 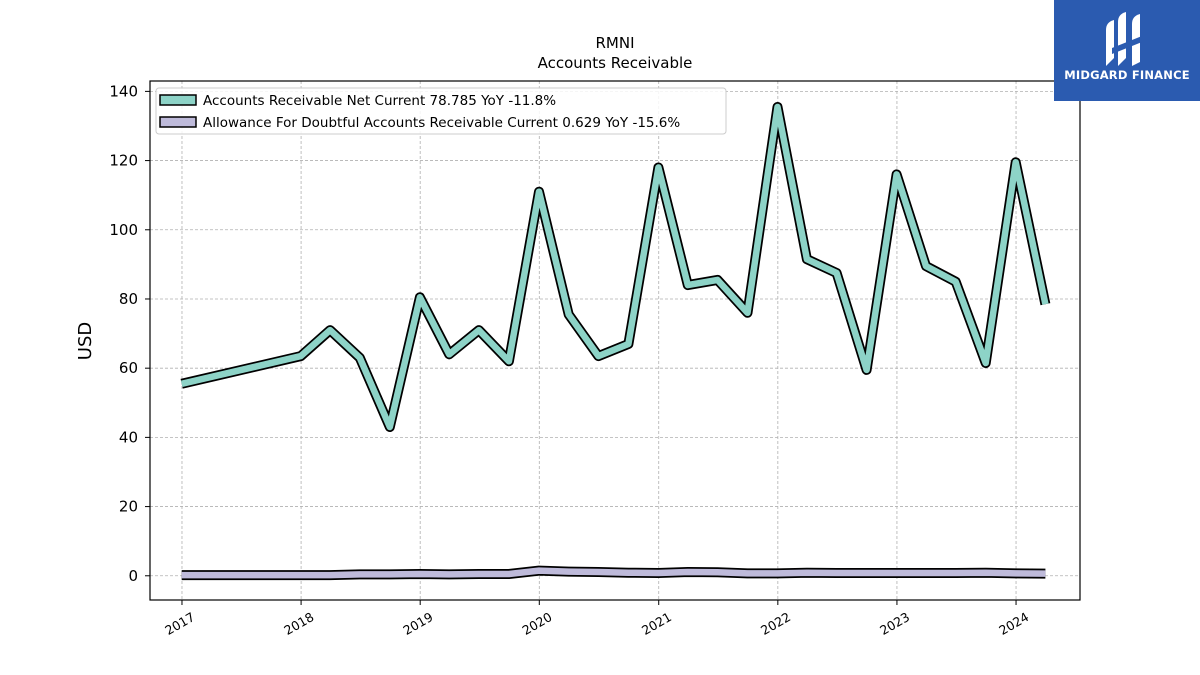 I want to click on chart-title: RMNI, so click(x=614, y=43).